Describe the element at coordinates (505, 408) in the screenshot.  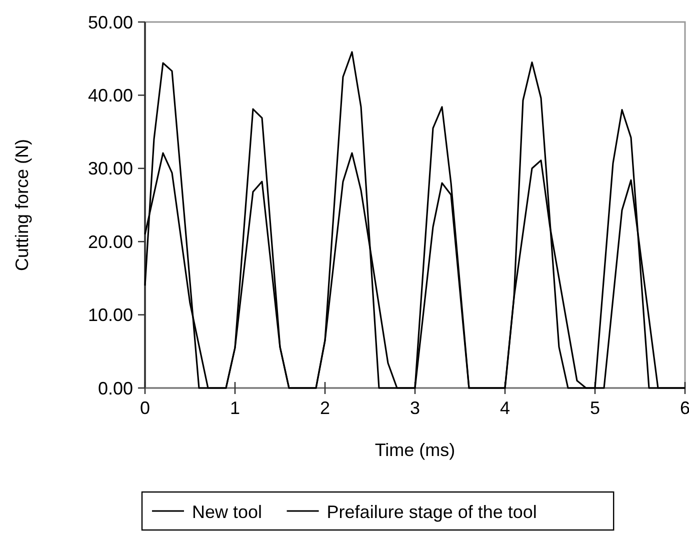
I see `x-tick-label: 4` at that location.